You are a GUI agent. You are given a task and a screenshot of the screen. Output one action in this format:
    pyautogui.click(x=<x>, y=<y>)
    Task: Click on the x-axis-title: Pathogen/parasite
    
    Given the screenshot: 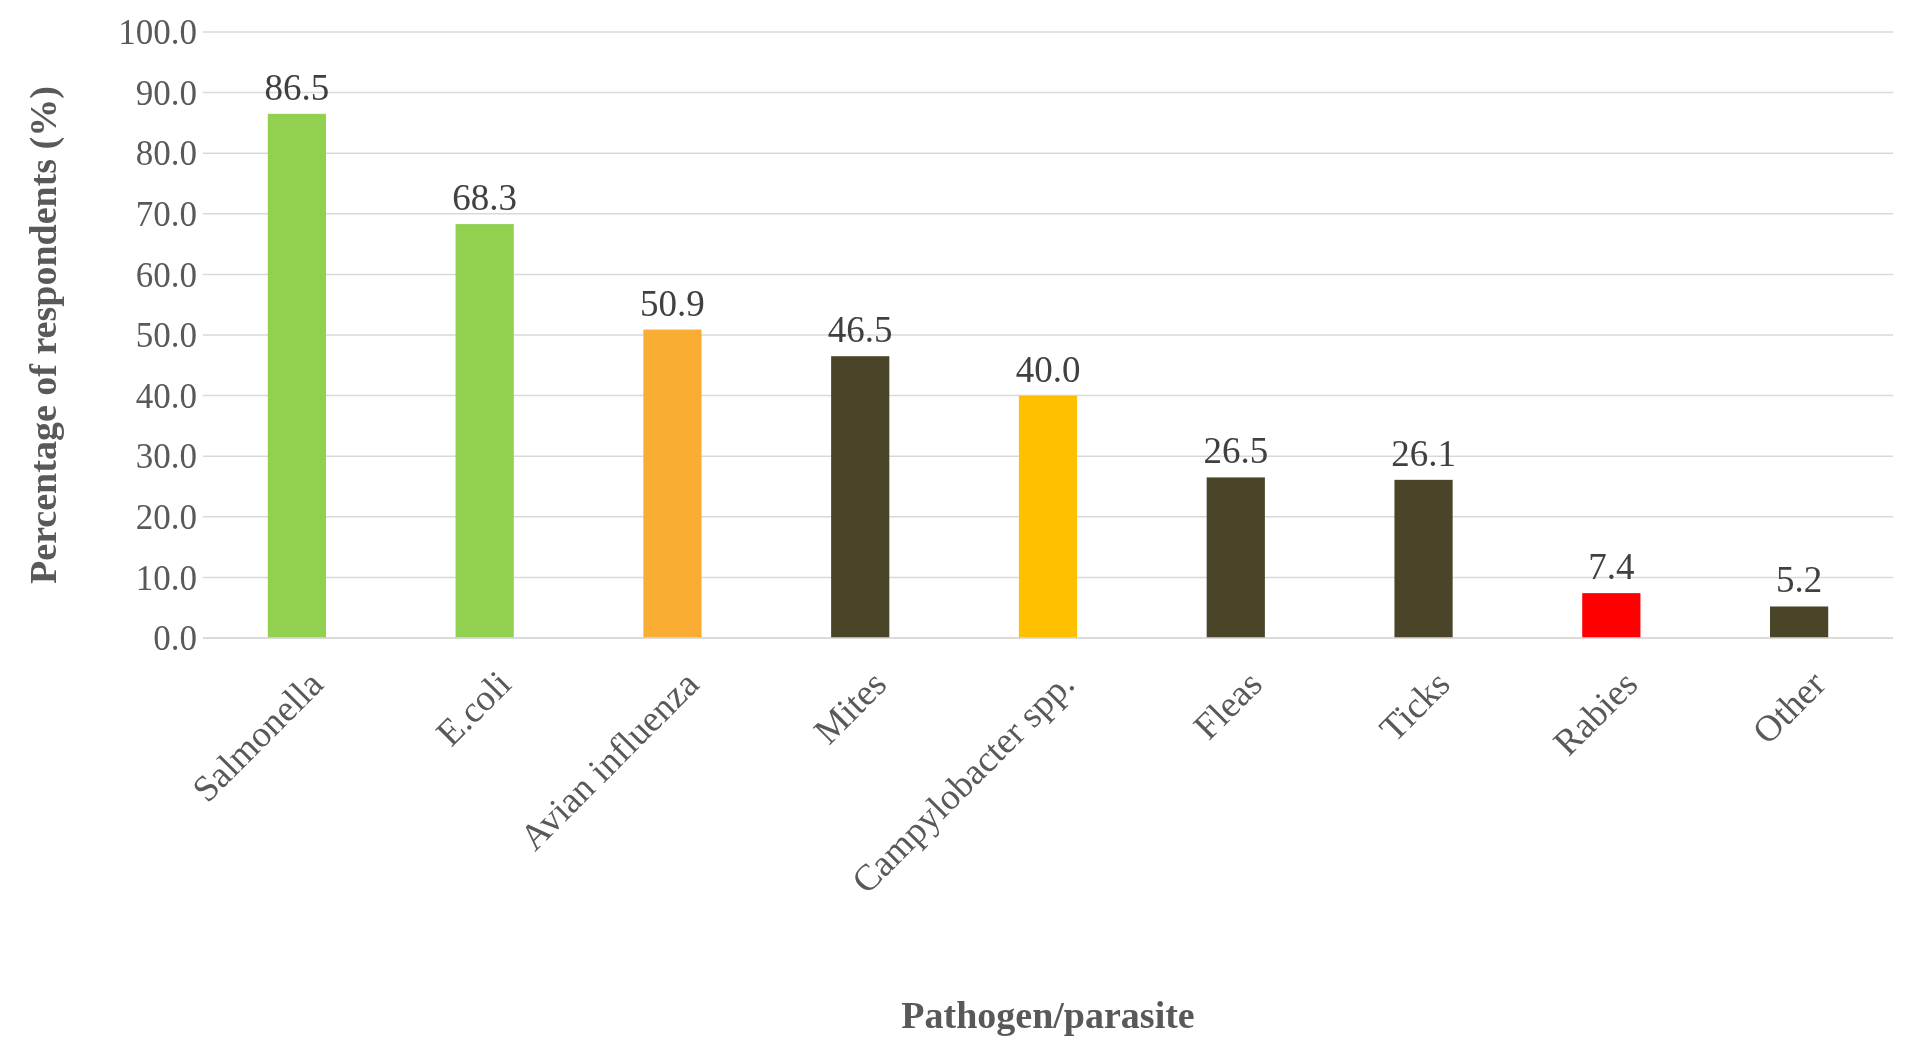 What is the action you would take?
    pyautogui.click(x=1048, y=1015)
    